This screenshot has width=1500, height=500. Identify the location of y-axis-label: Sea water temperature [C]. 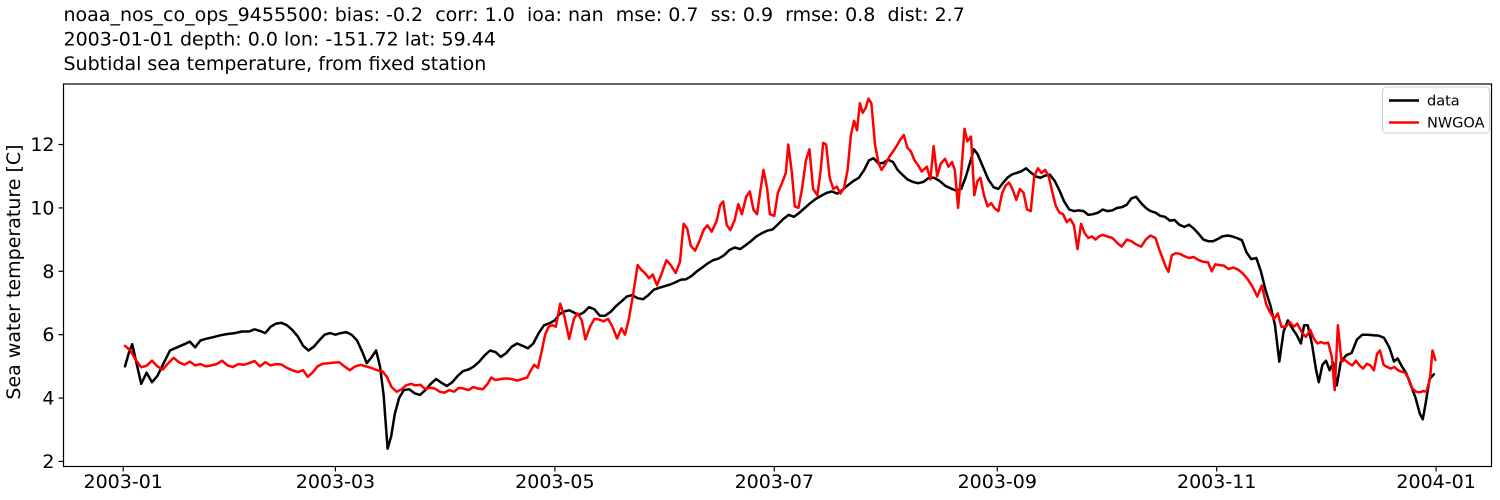
(14, 271).